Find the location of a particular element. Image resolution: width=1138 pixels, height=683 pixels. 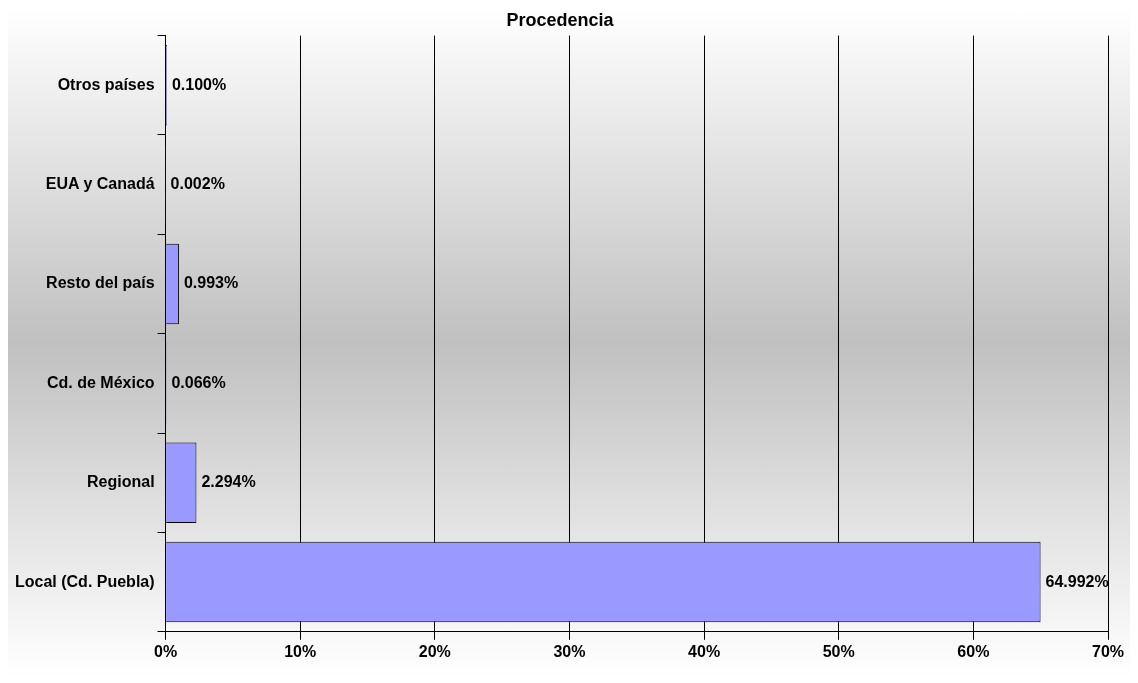

x-tick-label: 30% is located at coordinates (569, 651).